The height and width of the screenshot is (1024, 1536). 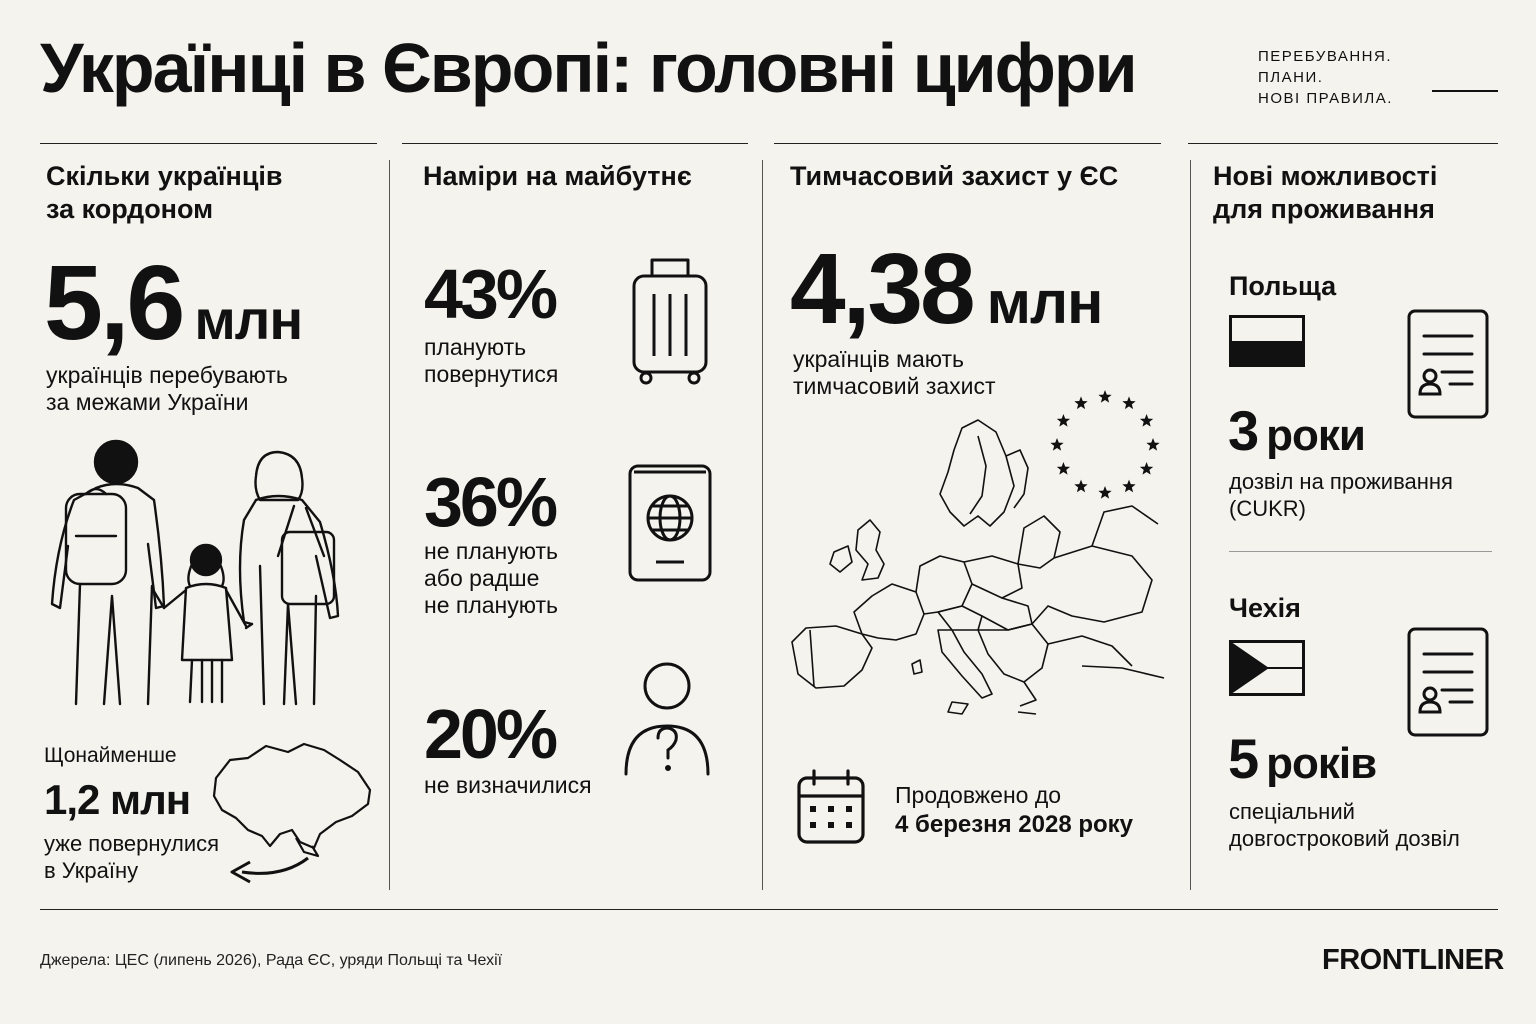 I want to click on residence-years: 5 років, so click(x=1302, y=758).